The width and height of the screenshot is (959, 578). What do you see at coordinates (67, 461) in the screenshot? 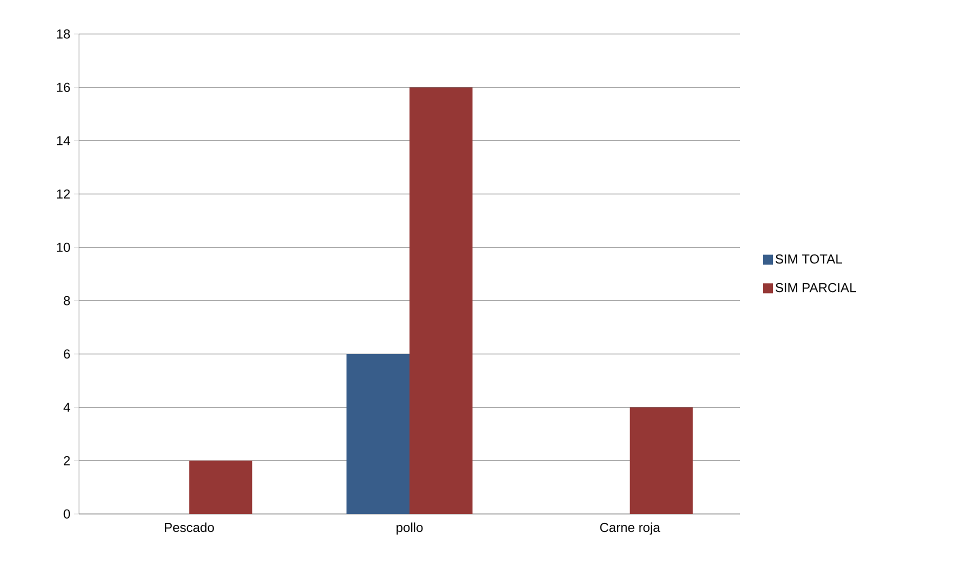
I see `y-tick-label: 2` at bounding box center [67, 461].